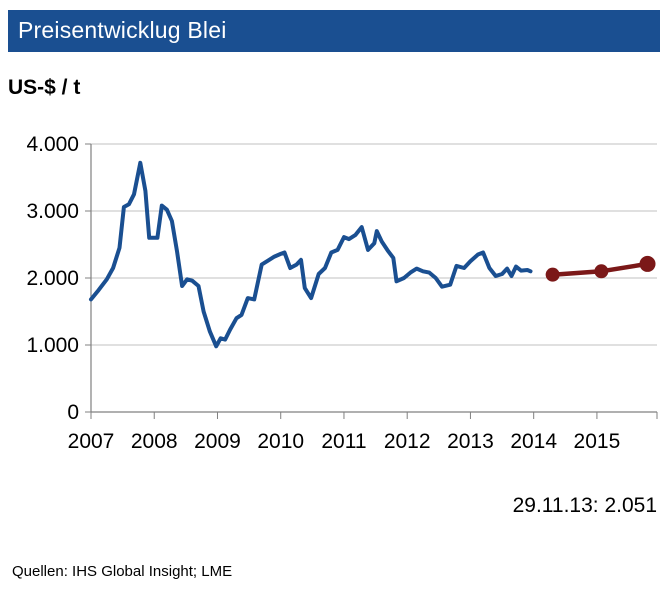  I want to click on title-bar: Preisentwicklug Blei, so click(334, 31).